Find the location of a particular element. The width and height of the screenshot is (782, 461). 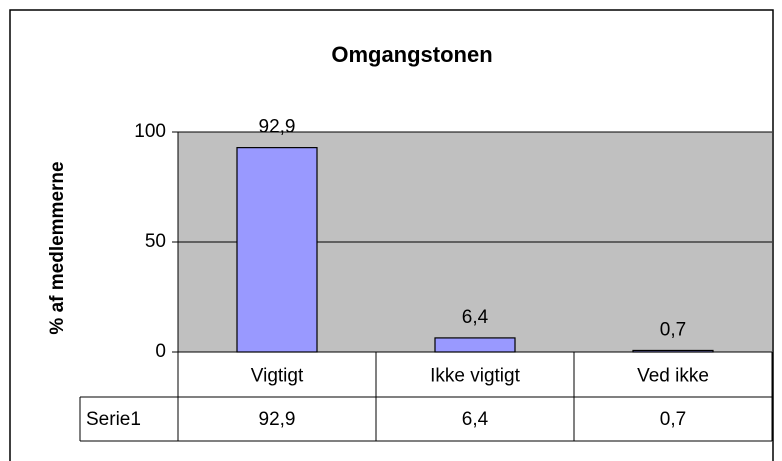

chart-title: Omgangstonen is located at coordinates (411, 54).